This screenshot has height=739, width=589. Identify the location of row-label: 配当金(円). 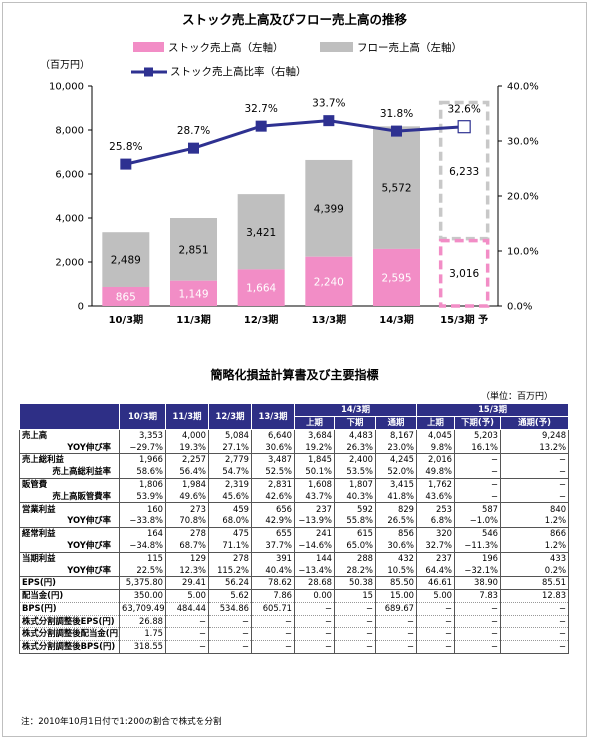
(69, 595).